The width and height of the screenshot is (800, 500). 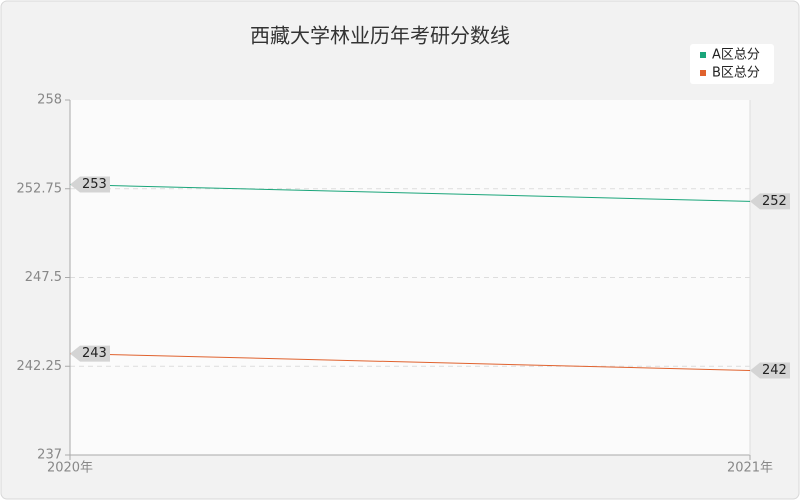 I want to click on data-label: 253, so click(x=94, y=184).